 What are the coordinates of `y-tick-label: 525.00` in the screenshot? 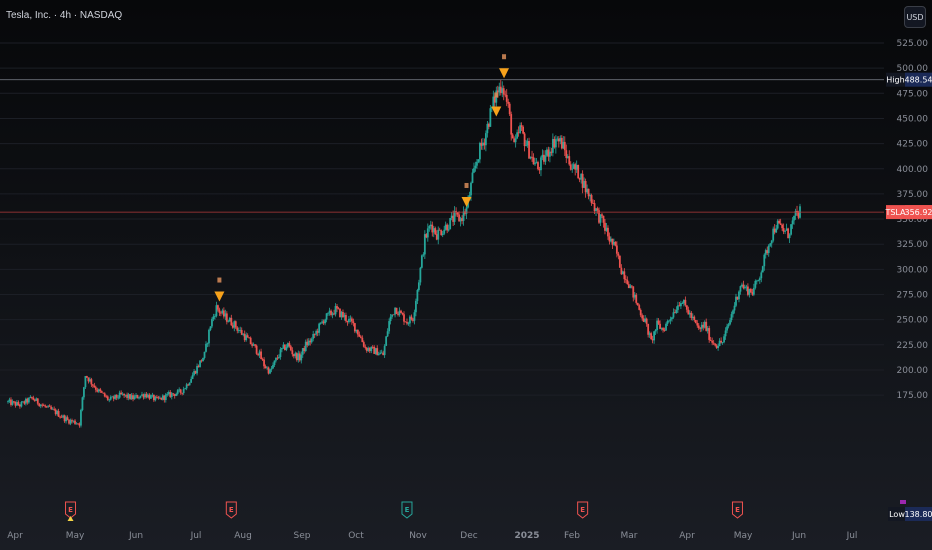 It's located at (913, 44).